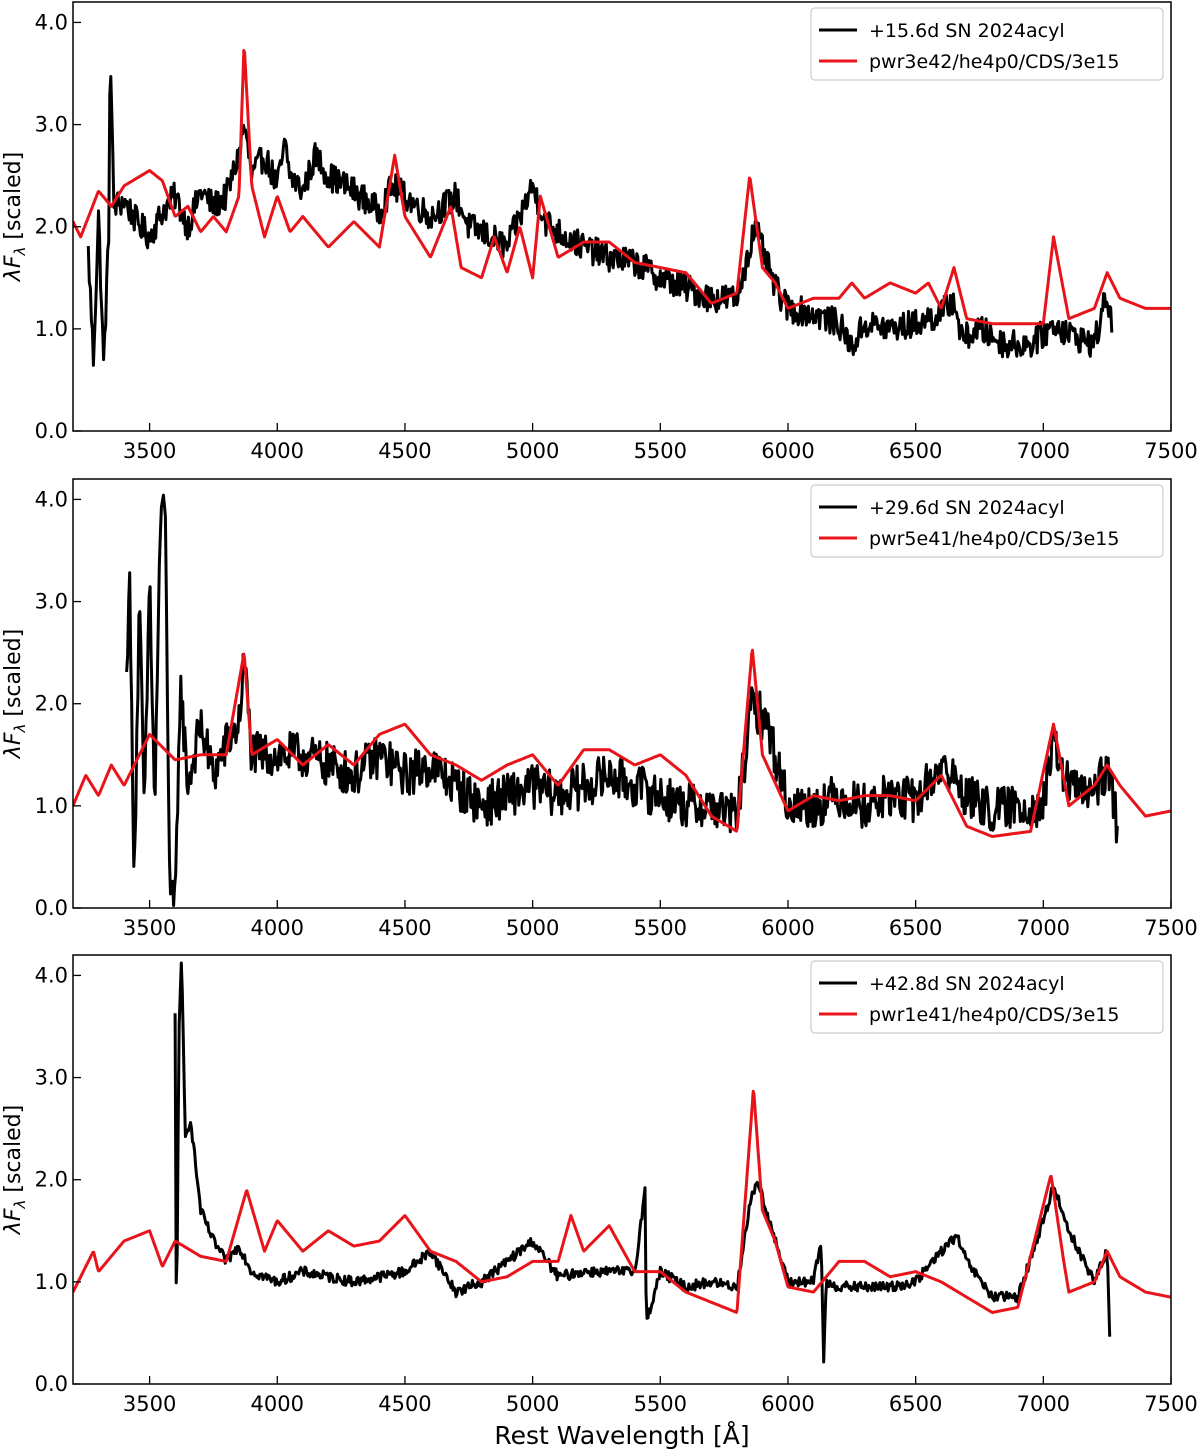 Image resolution: width=1200 pixels, height=1452 pixels. What do you see at coordinates (621, 1435) in the screenshot?
I see `x-axis-label: Rest Wavelength [Å]` at bounding box center [621, 1435].